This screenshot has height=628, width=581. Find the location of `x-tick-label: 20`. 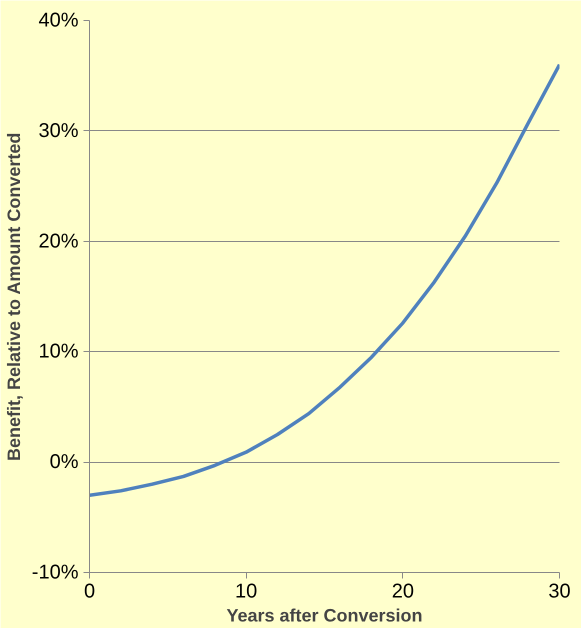

x-tick-label: 20 is located at coordinates (403, 591).